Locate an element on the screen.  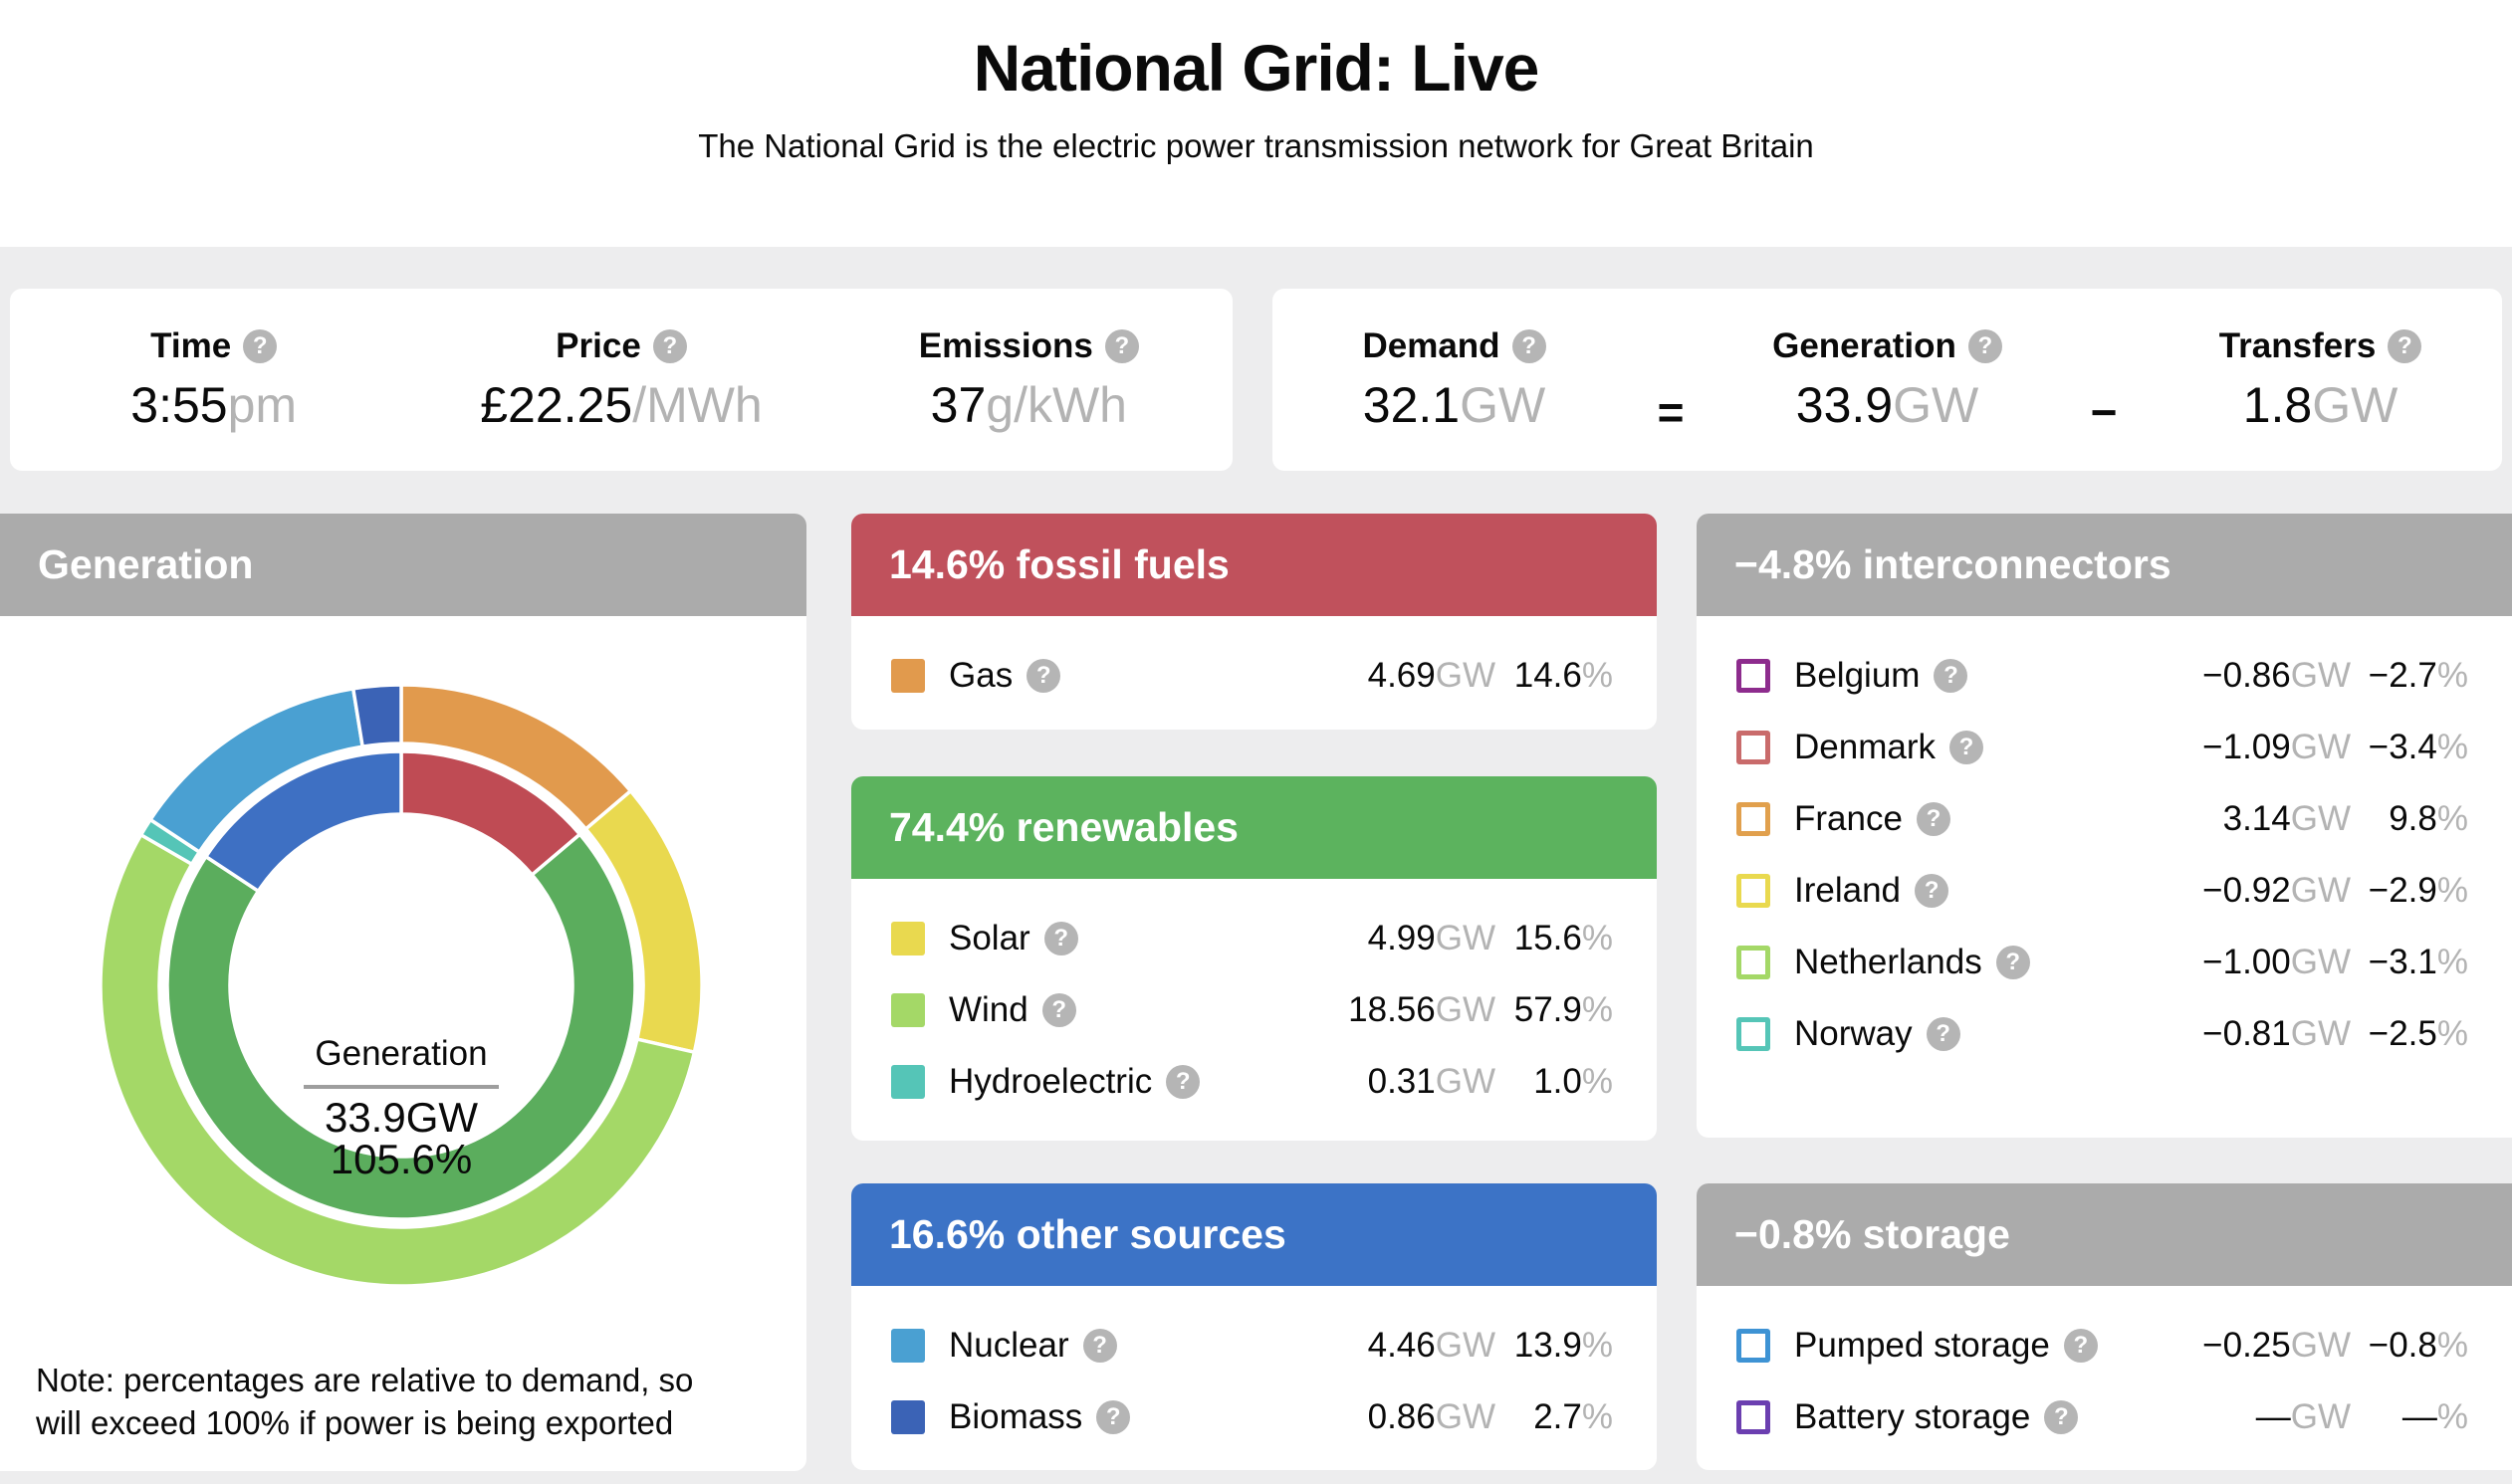
hydroelectric-pct-value: 1.0% is located at coordinates (1573, 1082).